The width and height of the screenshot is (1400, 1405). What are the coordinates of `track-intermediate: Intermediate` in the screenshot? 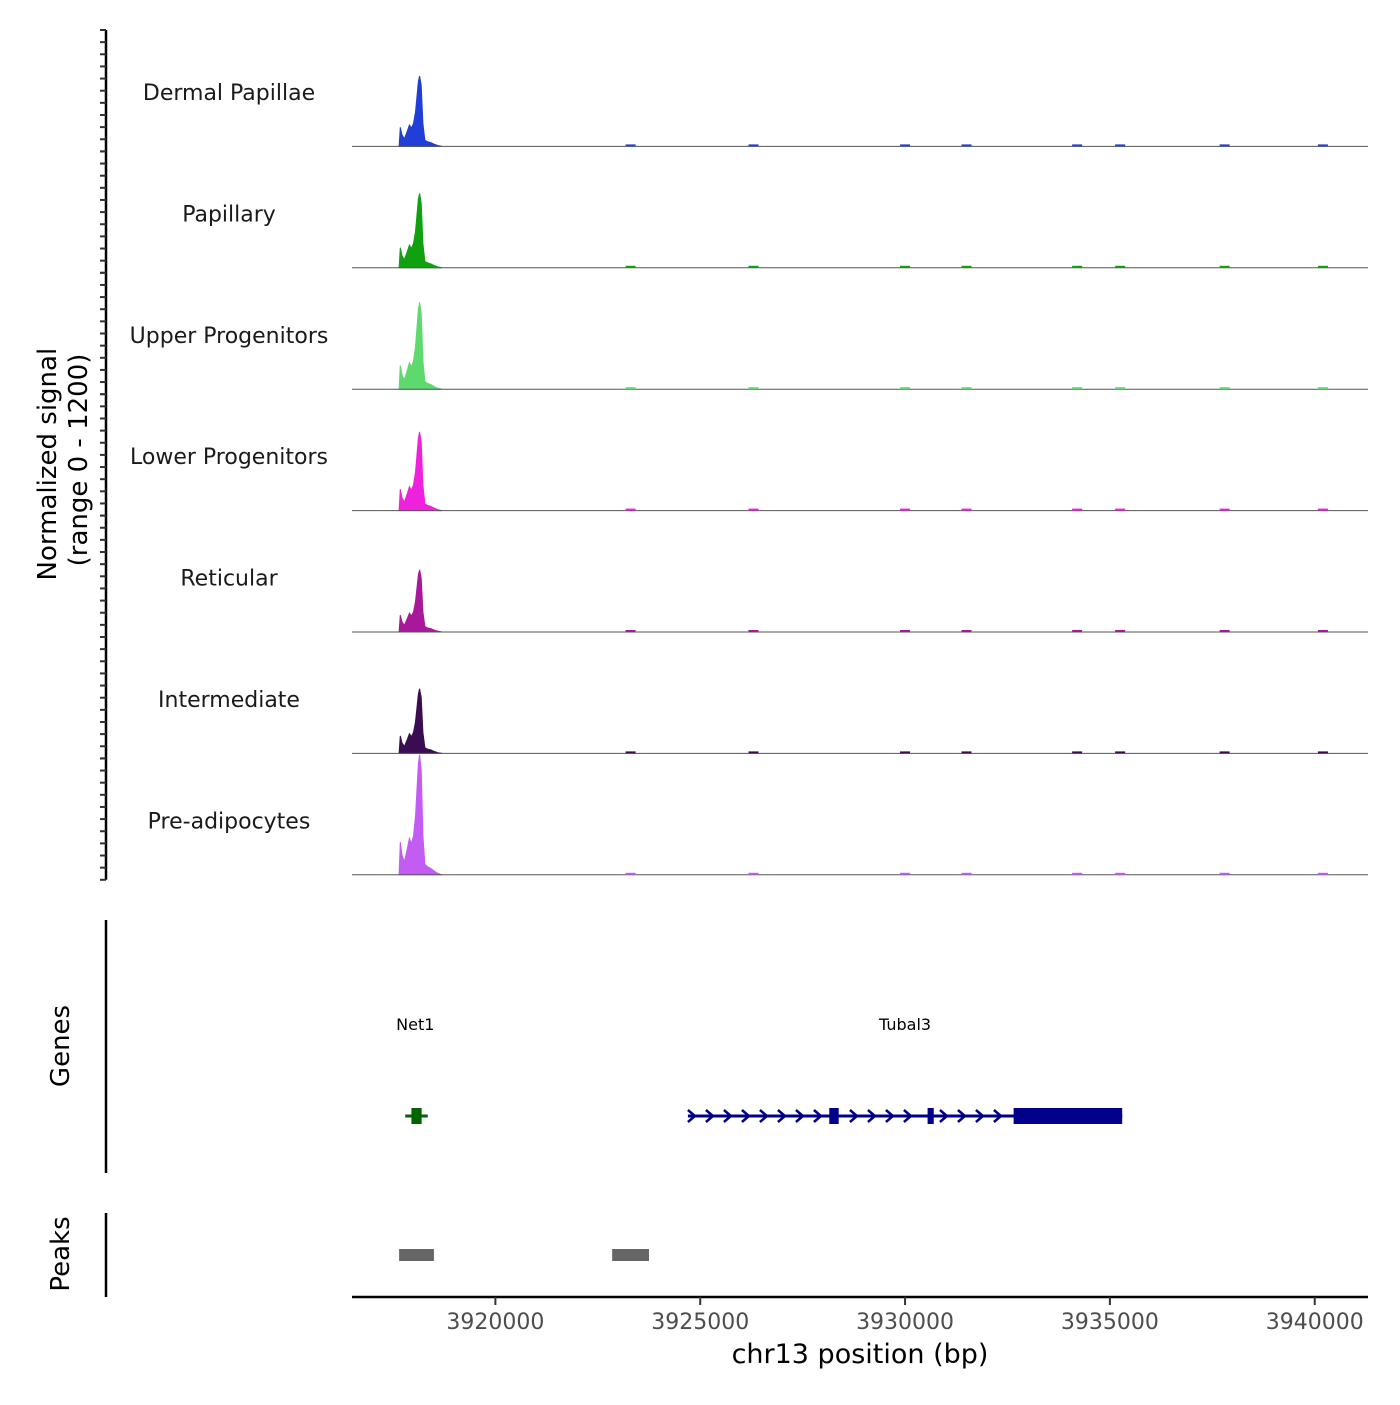 It's located at (763, 721).